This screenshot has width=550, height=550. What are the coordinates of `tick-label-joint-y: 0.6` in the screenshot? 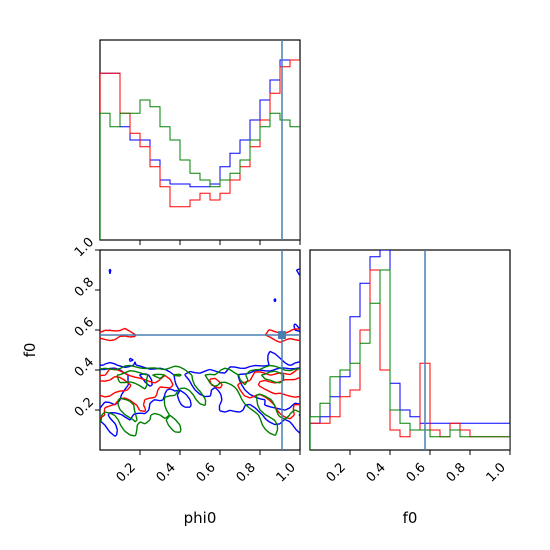 It's located at (84, 327).